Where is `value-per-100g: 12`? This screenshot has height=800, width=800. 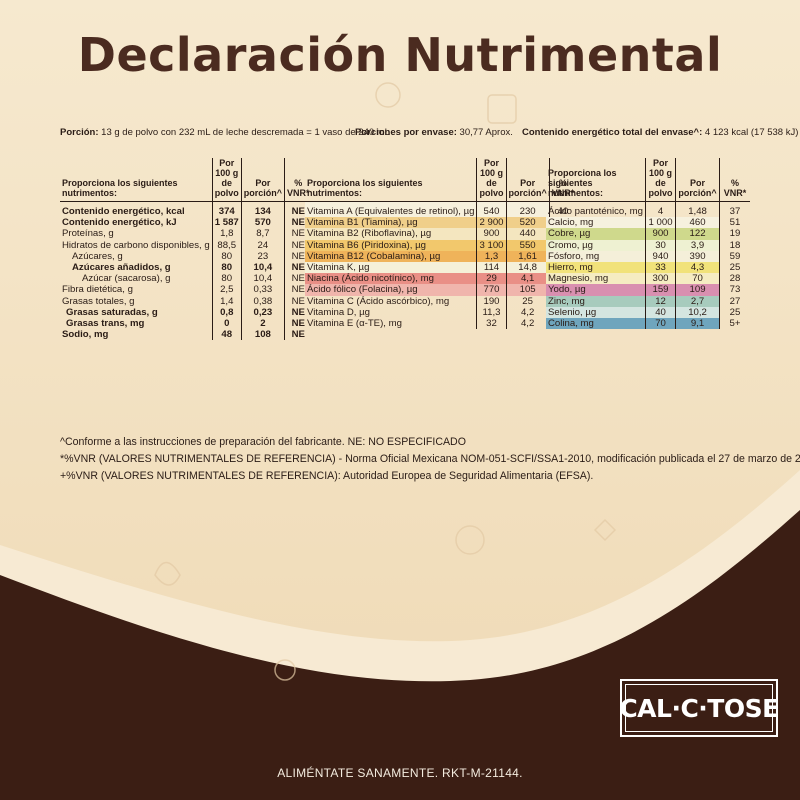 value-per-100g: 12 is located at coordinates (661, 301).